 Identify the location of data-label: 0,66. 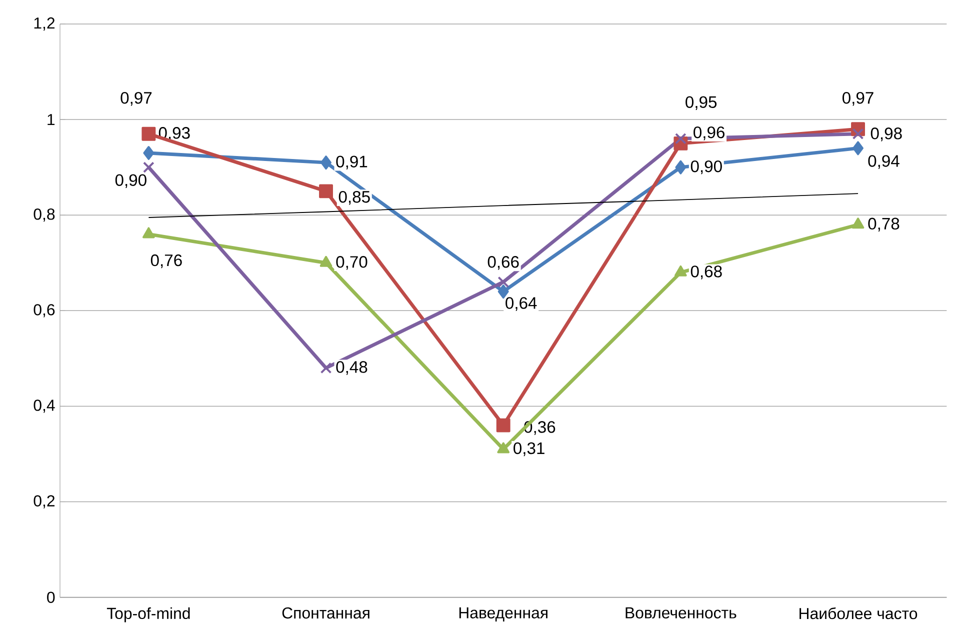
(503, 263).